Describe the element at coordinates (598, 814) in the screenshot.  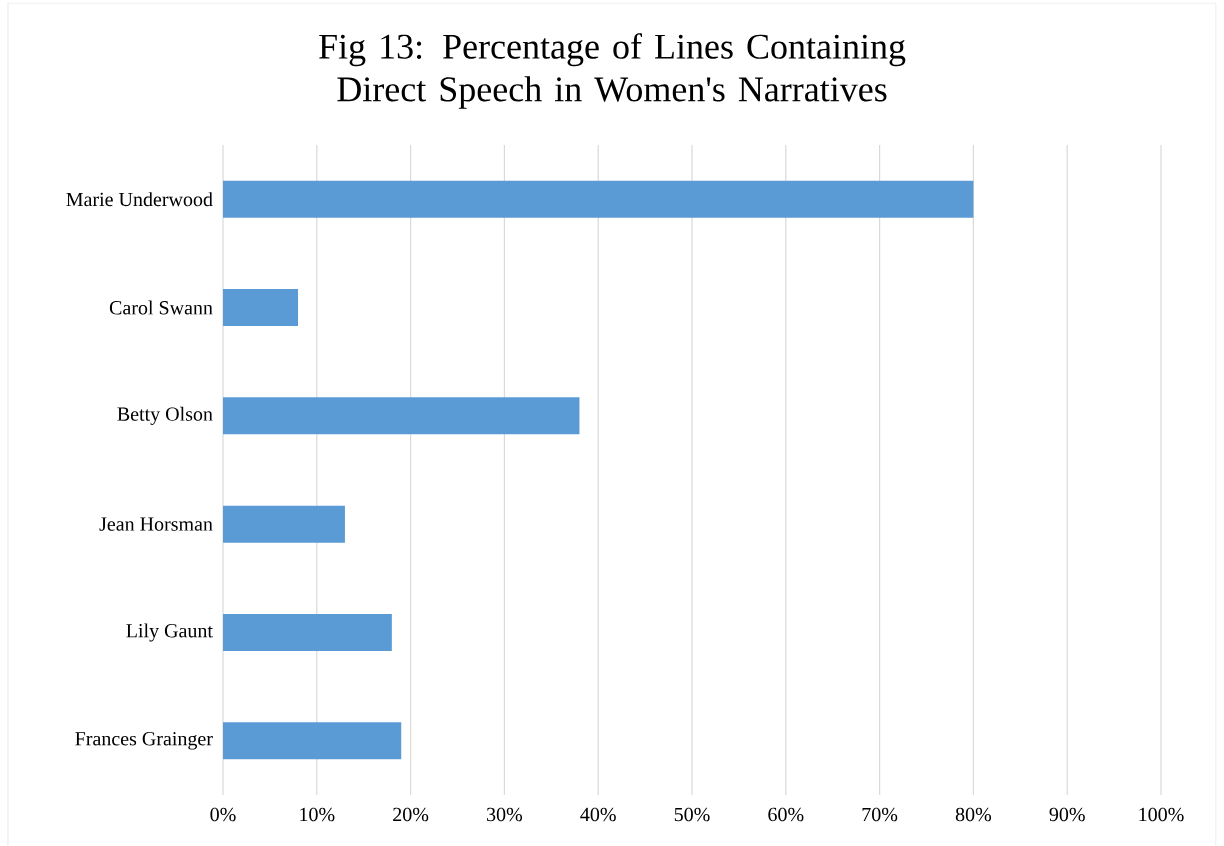
I see `x-tick-label: 40%` at that location.